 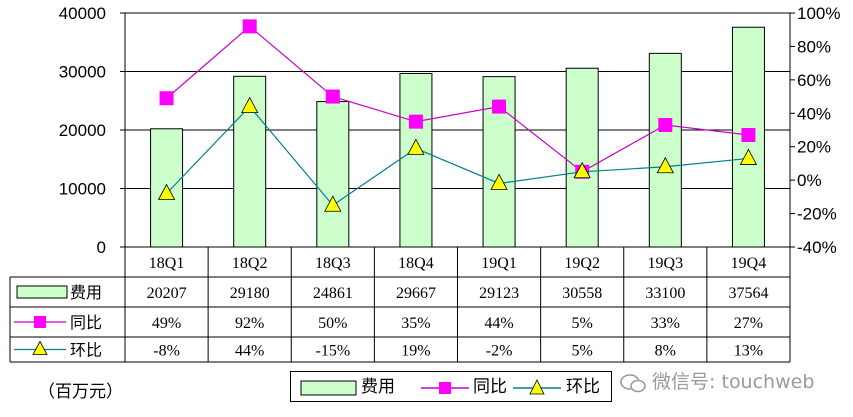 What do you see at coordinates (415, 351) in the screenshot?
I see `table-cell: 19%` at bounding box center [415, 351].